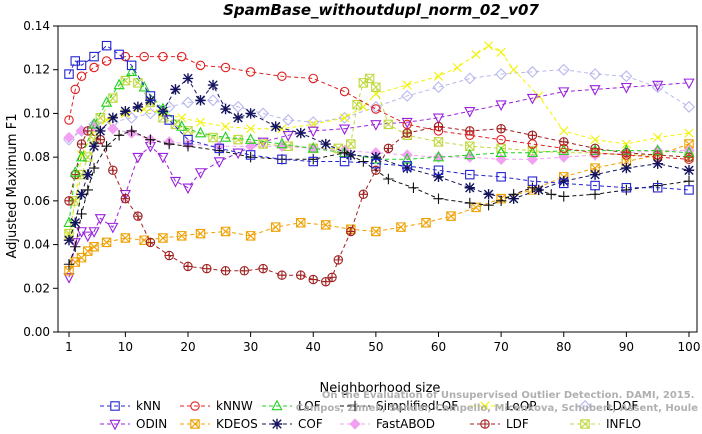 The width and height of the screenshot is (702, 434). I want to click on legend-marker-fastabod, so click(355, 424).